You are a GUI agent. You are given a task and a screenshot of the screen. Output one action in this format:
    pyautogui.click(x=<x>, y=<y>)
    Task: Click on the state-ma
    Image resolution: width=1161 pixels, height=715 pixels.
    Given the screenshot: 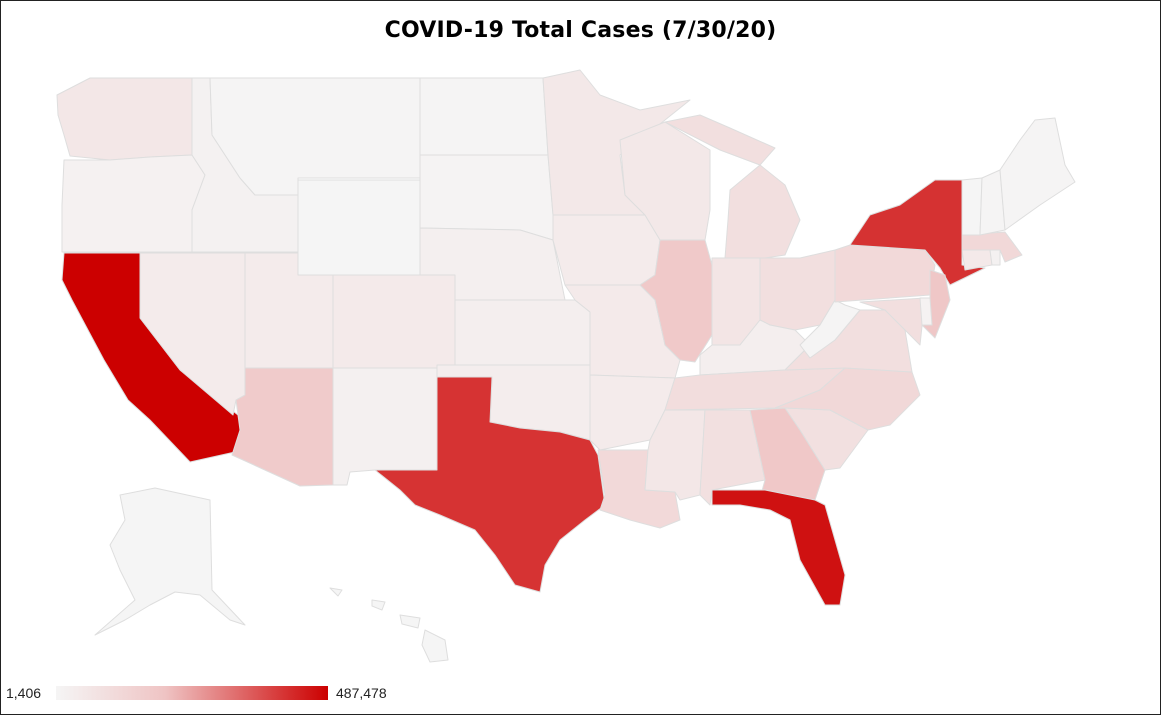 What is the action you would take?
    pyautogui.click(x=992, y=247)
    